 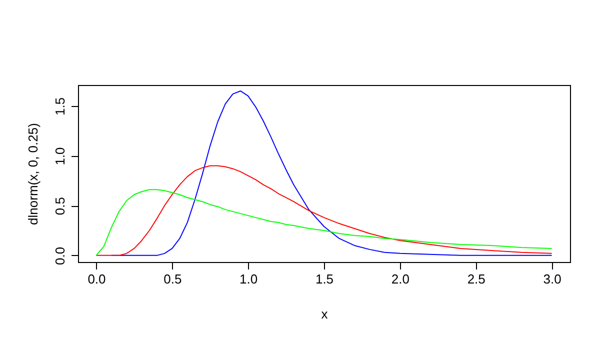 What do you see at coordinates (324, 222) in the screenshot?
I see `line-series` at bounding box center [324, 222].